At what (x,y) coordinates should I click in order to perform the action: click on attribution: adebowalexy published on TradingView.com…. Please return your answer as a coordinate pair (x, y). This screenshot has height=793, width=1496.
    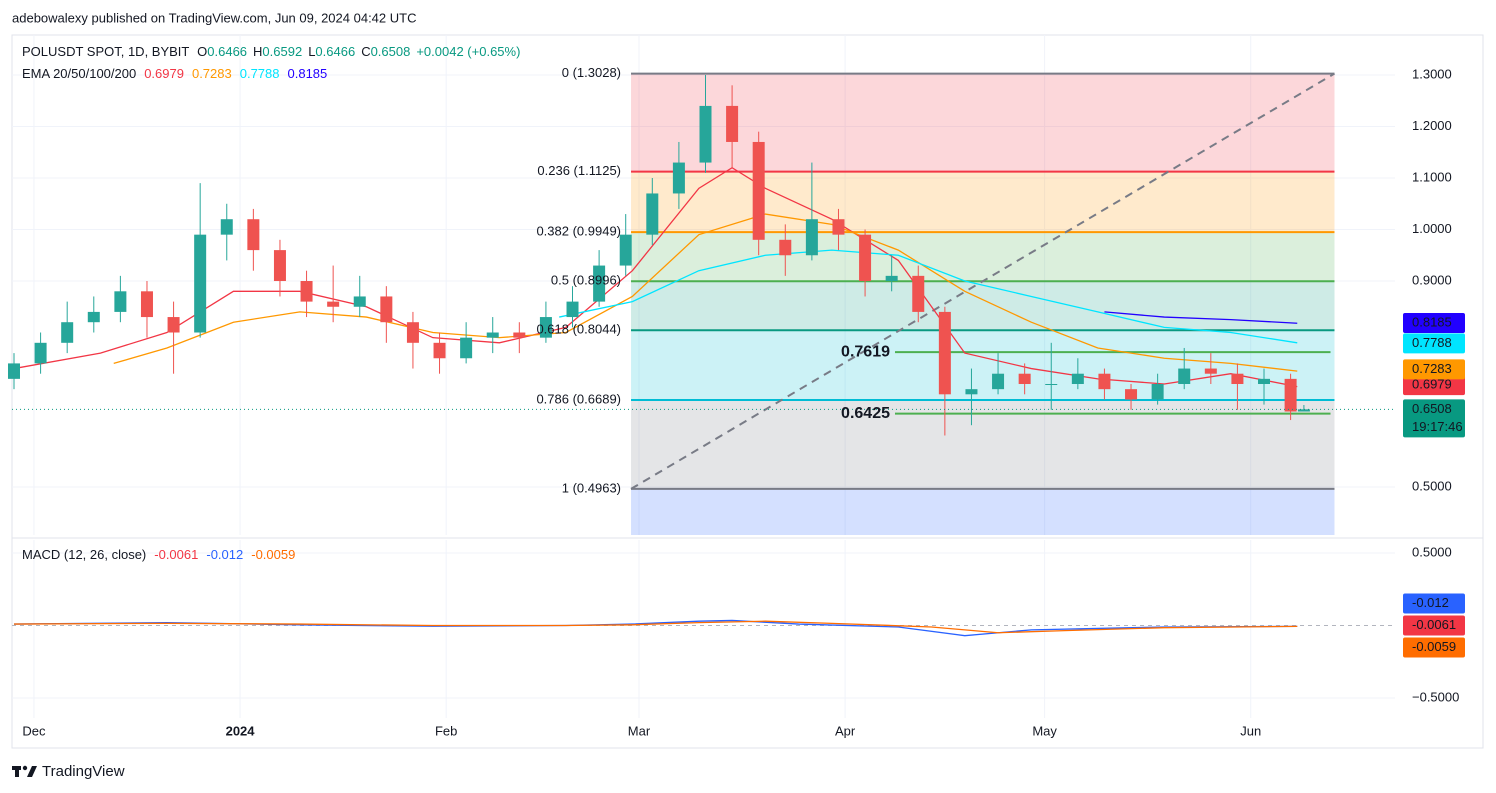
    Looking at the image, I should click on (214, 17).